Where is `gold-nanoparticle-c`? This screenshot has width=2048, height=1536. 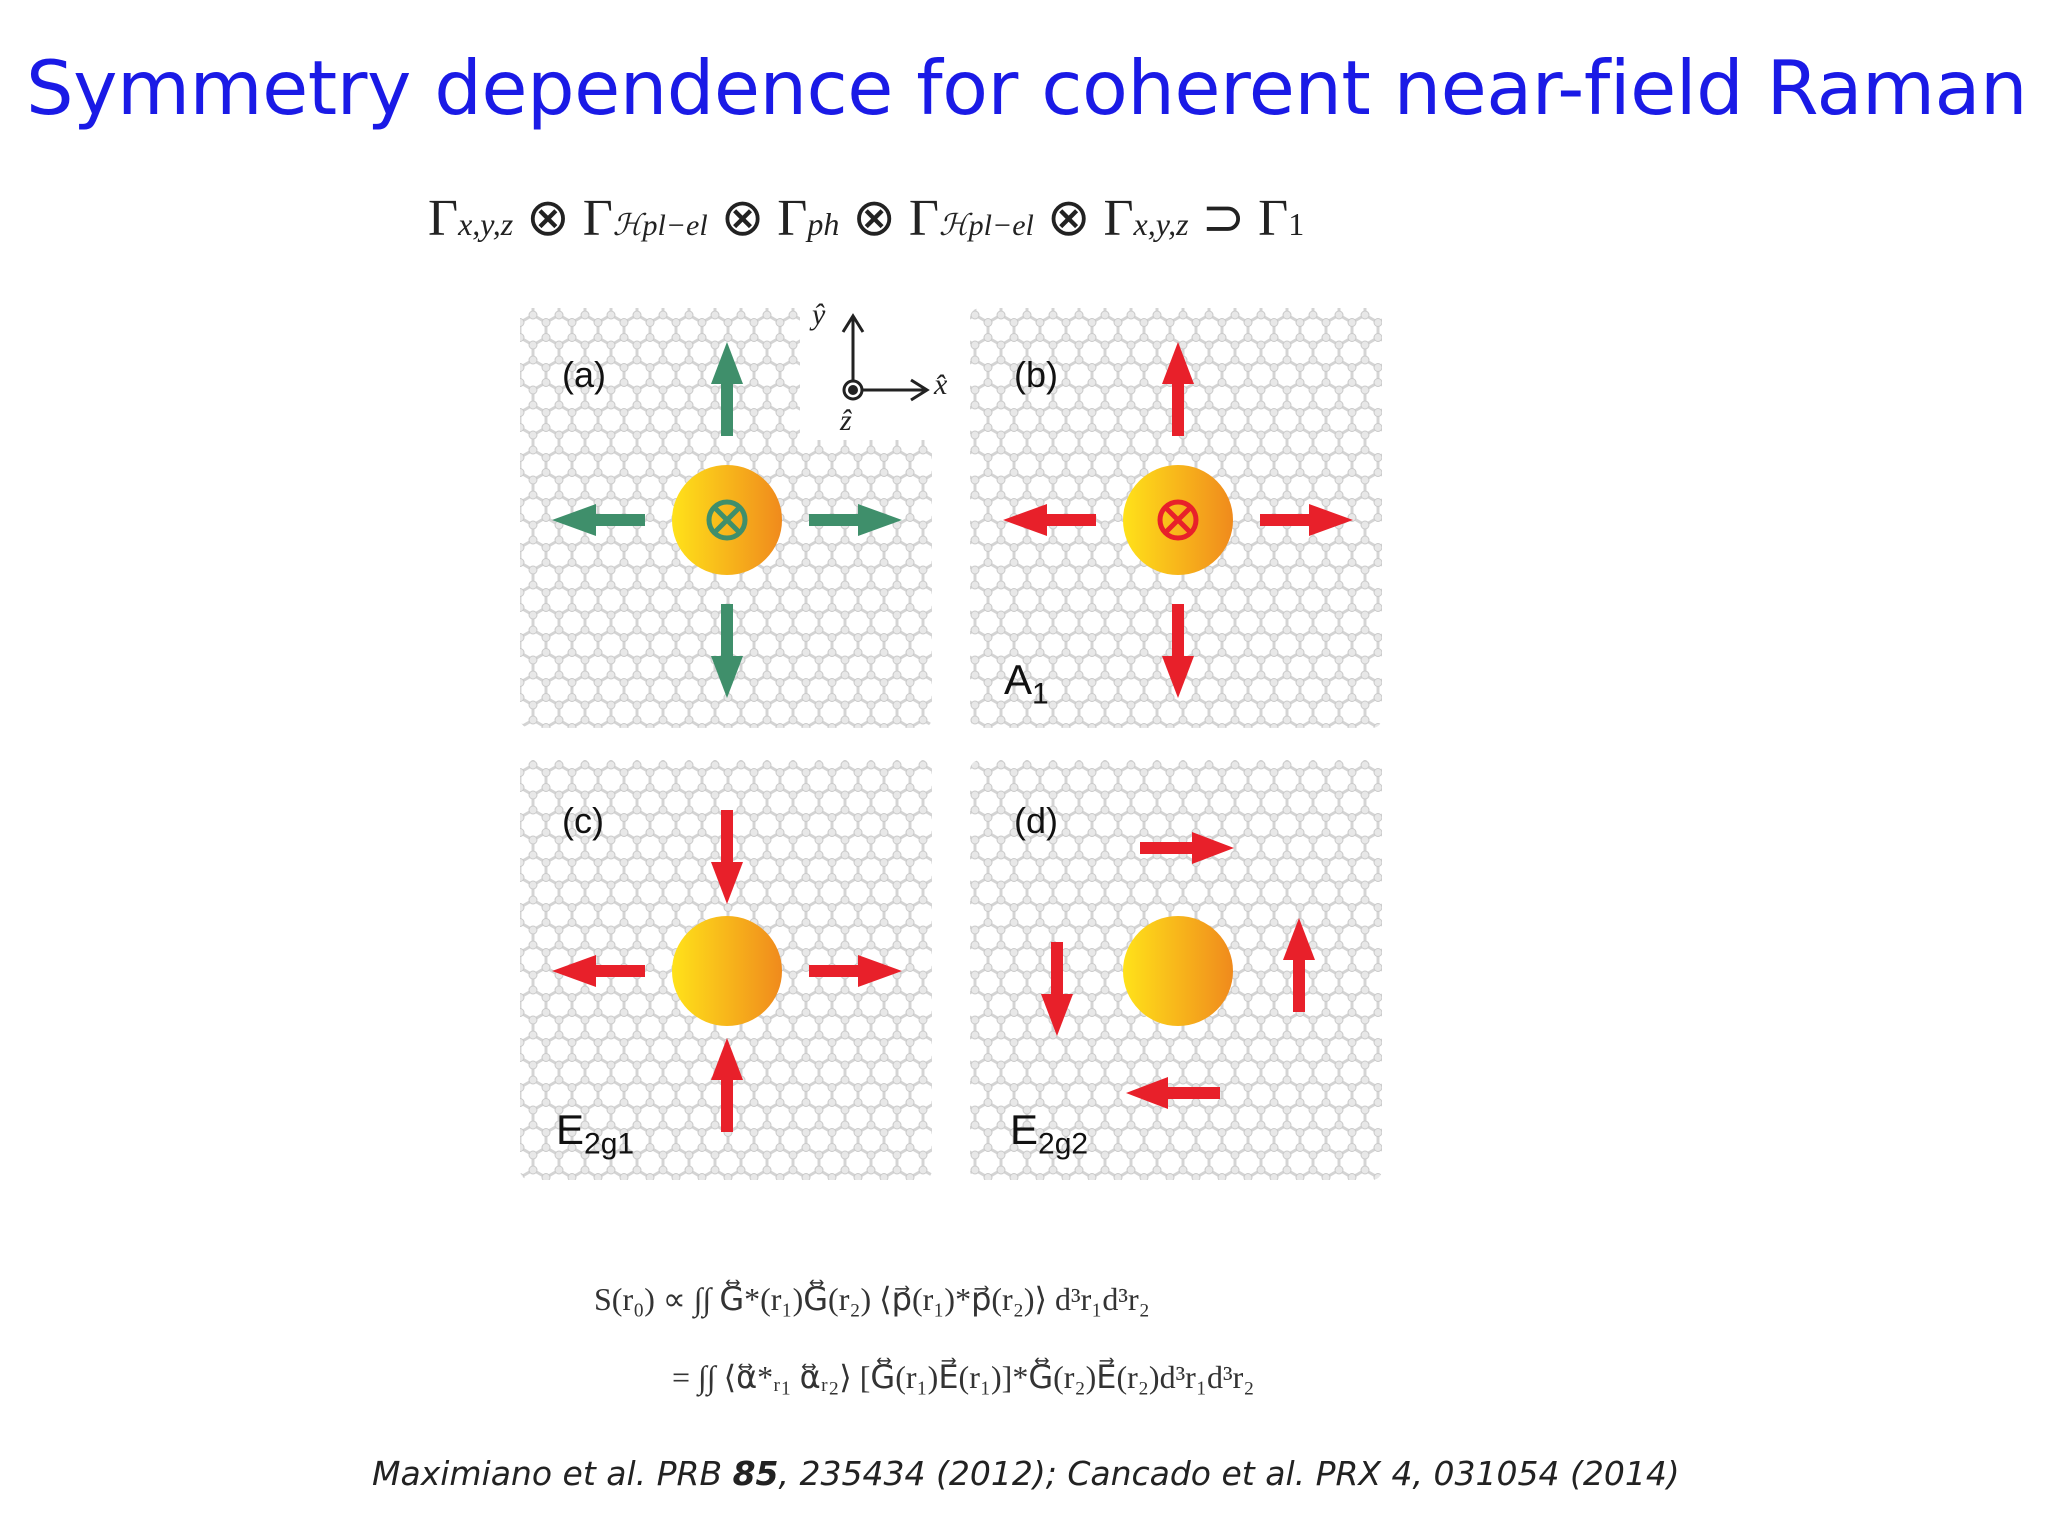 gold-nanoparticle-c is located at coordinates (727, 971).